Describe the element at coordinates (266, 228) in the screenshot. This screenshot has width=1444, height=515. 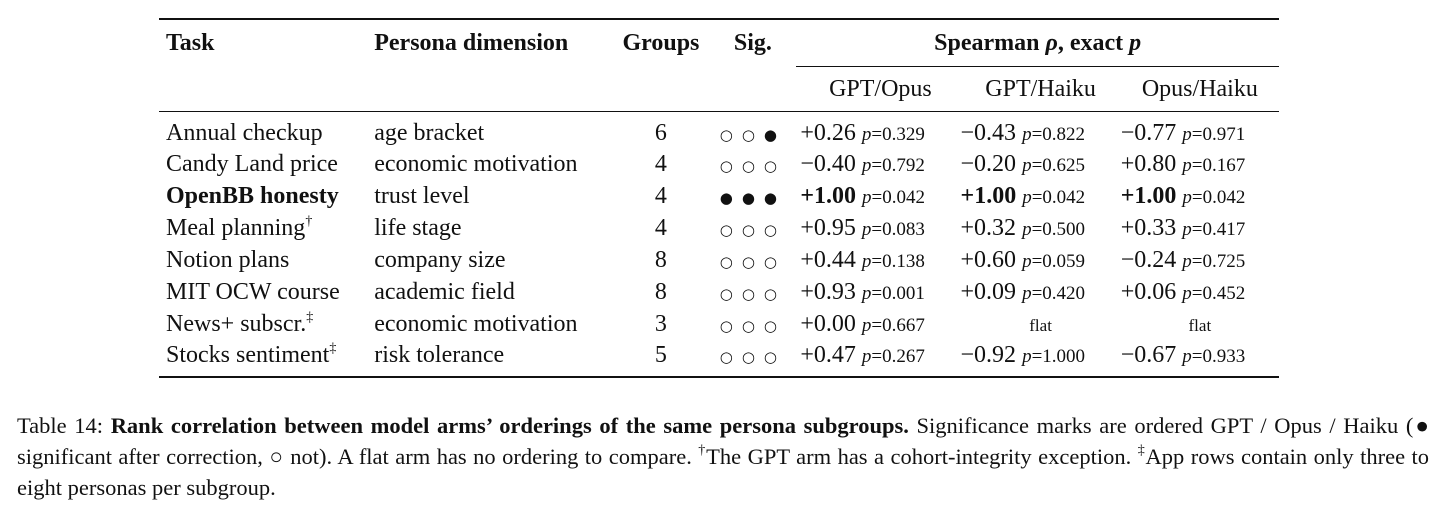
I see `task-cell: Meal planning†` at that location.